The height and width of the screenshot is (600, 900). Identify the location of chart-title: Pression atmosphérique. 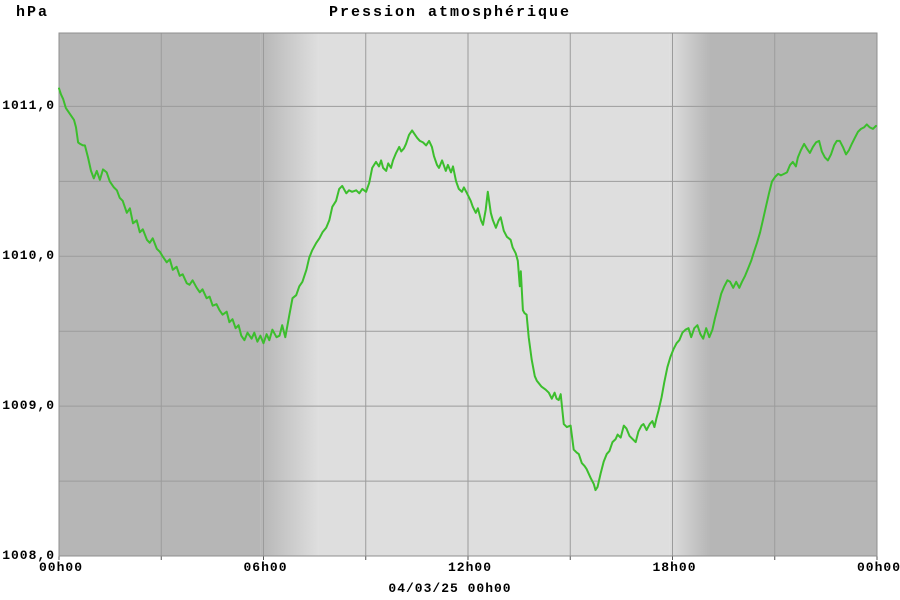
(450, 12).